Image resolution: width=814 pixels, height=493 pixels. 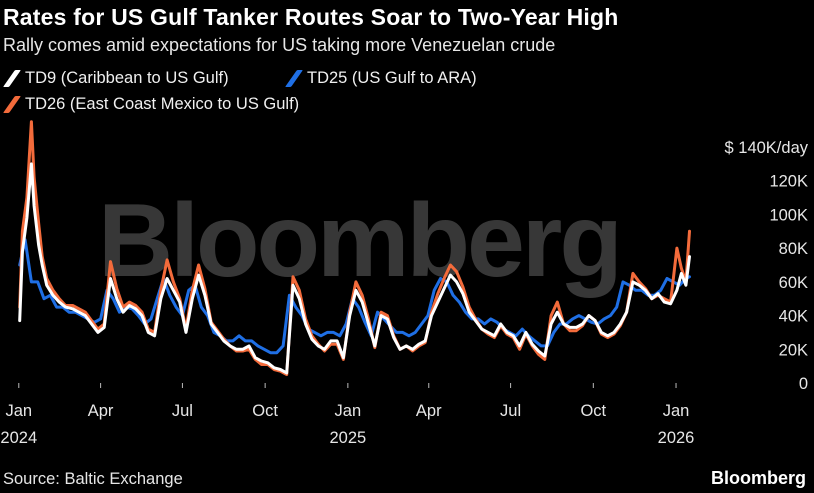 What do you see at coordinates (93, 479) in the screenshot?
I see `source-note: Source: Baltic Exchange` at bounding box center [93, 479].